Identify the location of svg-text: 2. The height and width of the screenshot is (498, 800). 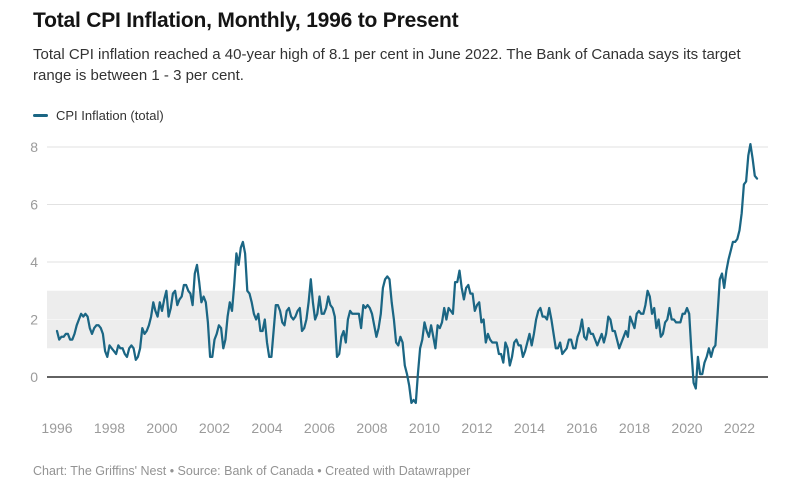
(34, 320).